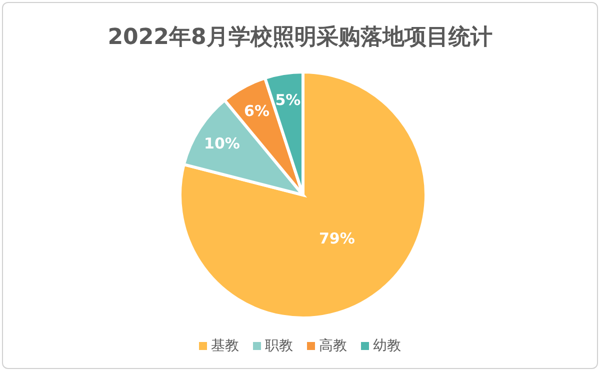  What do you see at coordinates (300, 38) in the screenshot?
I see `chart-title: 2022年8月学校照明采购落地项目统计` at bounding box center [300, 38].